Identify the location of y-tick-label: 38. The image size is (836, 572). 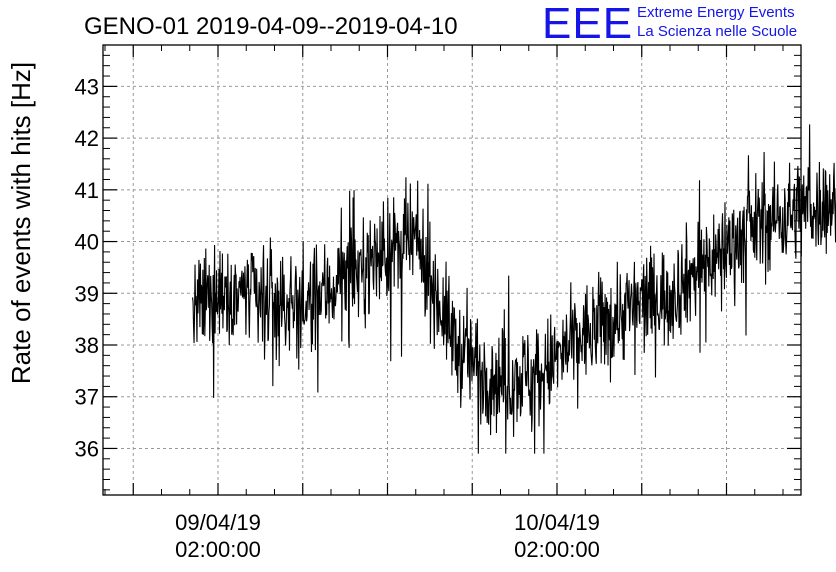
(87, 345).